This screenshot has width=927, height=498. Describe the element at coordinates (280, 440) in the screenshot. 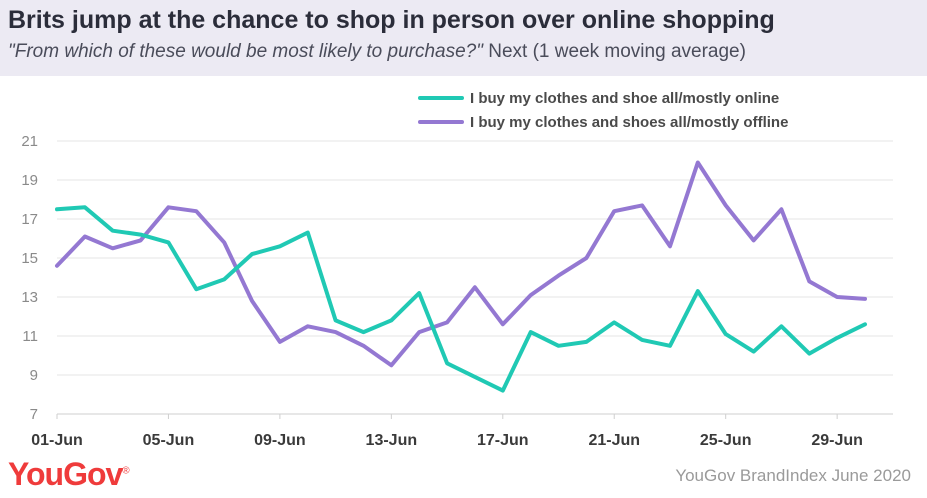

I see `x-tick-label: 09-Jun` at that location.